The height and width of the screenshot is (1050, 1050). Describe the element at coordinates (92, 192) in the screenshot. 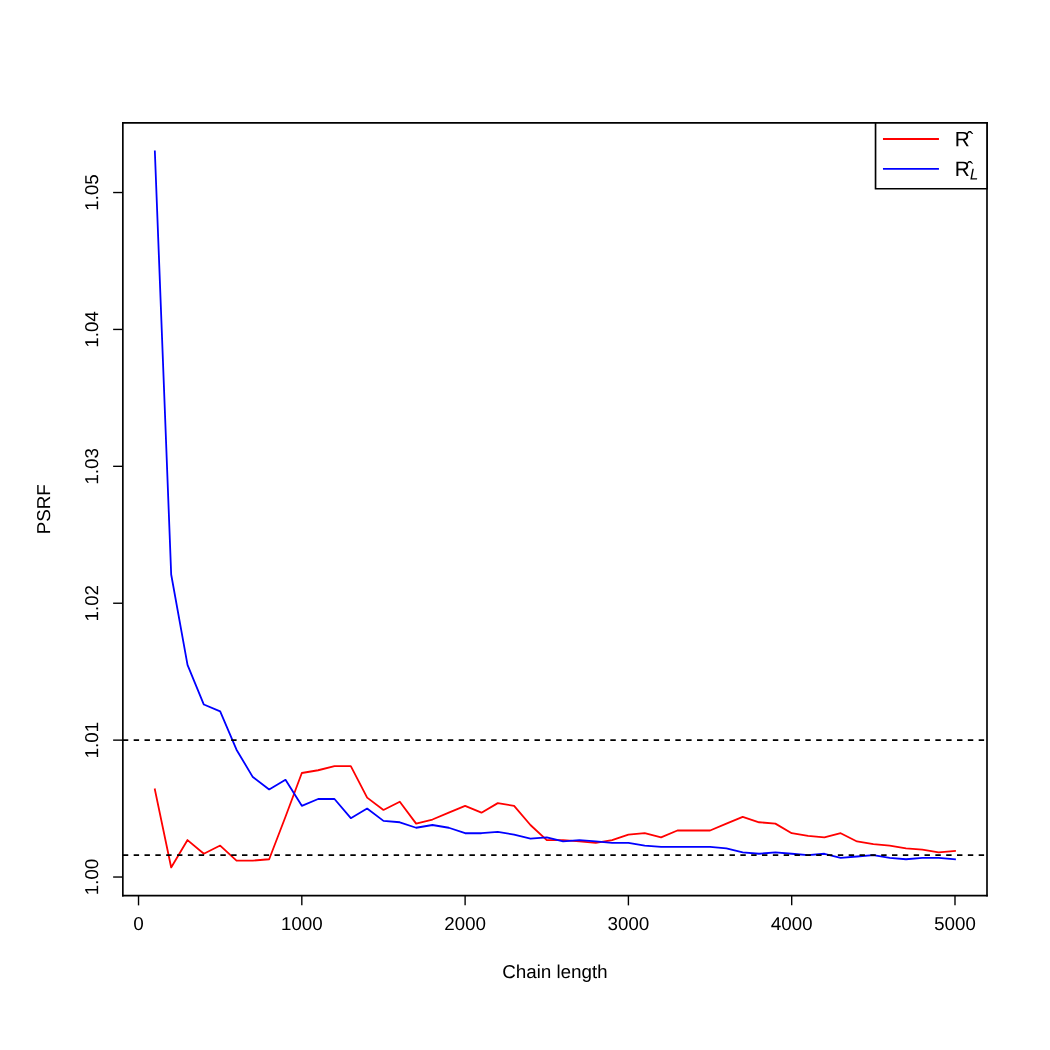

I see `y-tick-label: 1.05` at that location.